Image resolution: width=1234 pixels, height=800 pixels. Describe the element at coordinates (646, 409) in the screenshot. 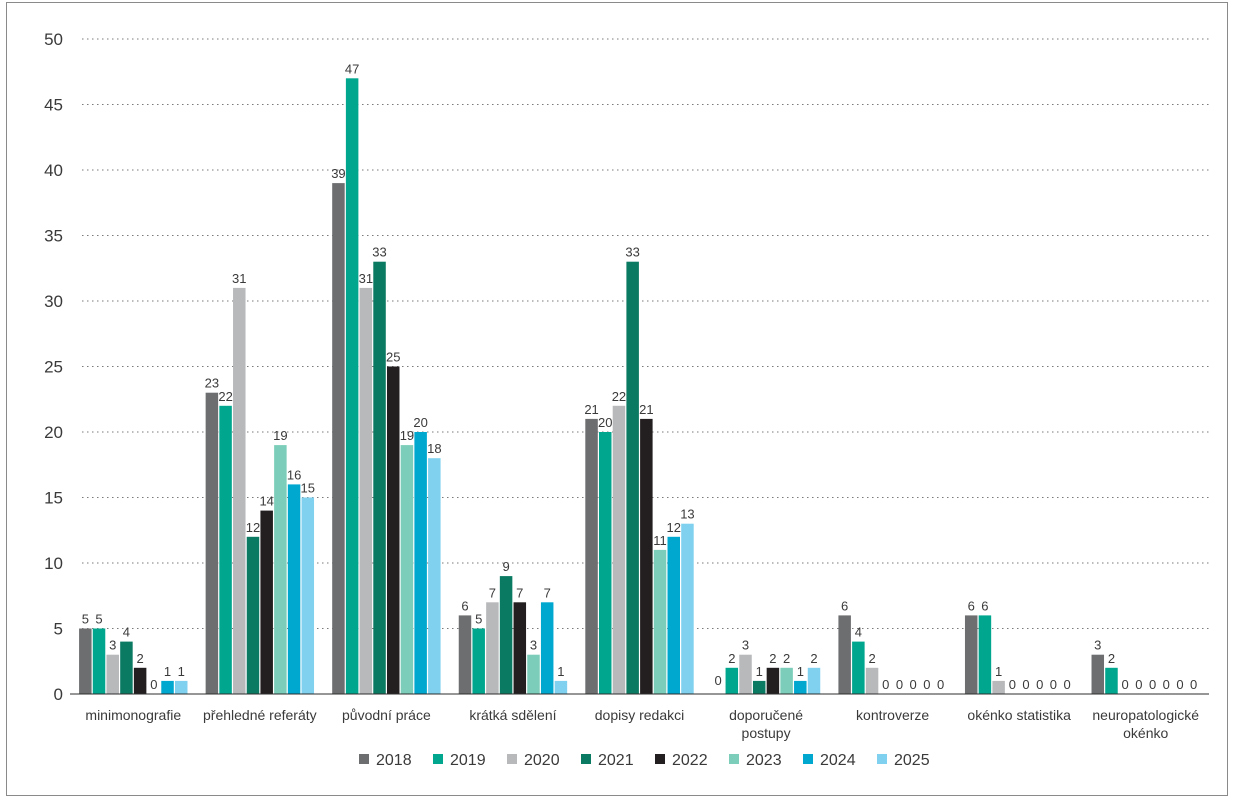

I see `bar-value-label: 21` at that location.